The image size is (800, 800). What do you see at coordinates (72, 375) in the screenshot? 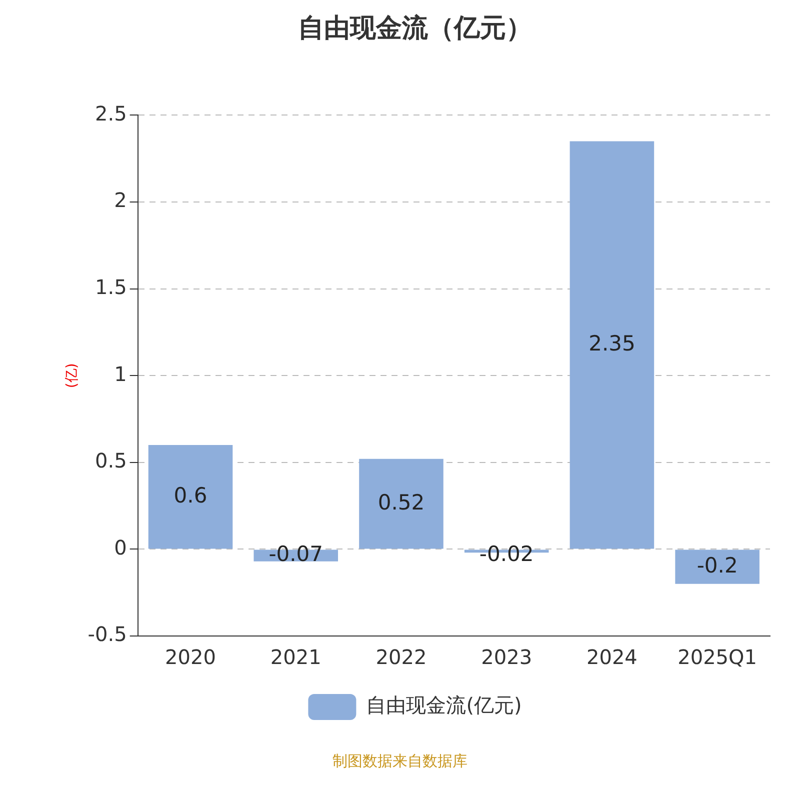
I see `y-axis-title: (亿)` at bounding box center [72, 375].